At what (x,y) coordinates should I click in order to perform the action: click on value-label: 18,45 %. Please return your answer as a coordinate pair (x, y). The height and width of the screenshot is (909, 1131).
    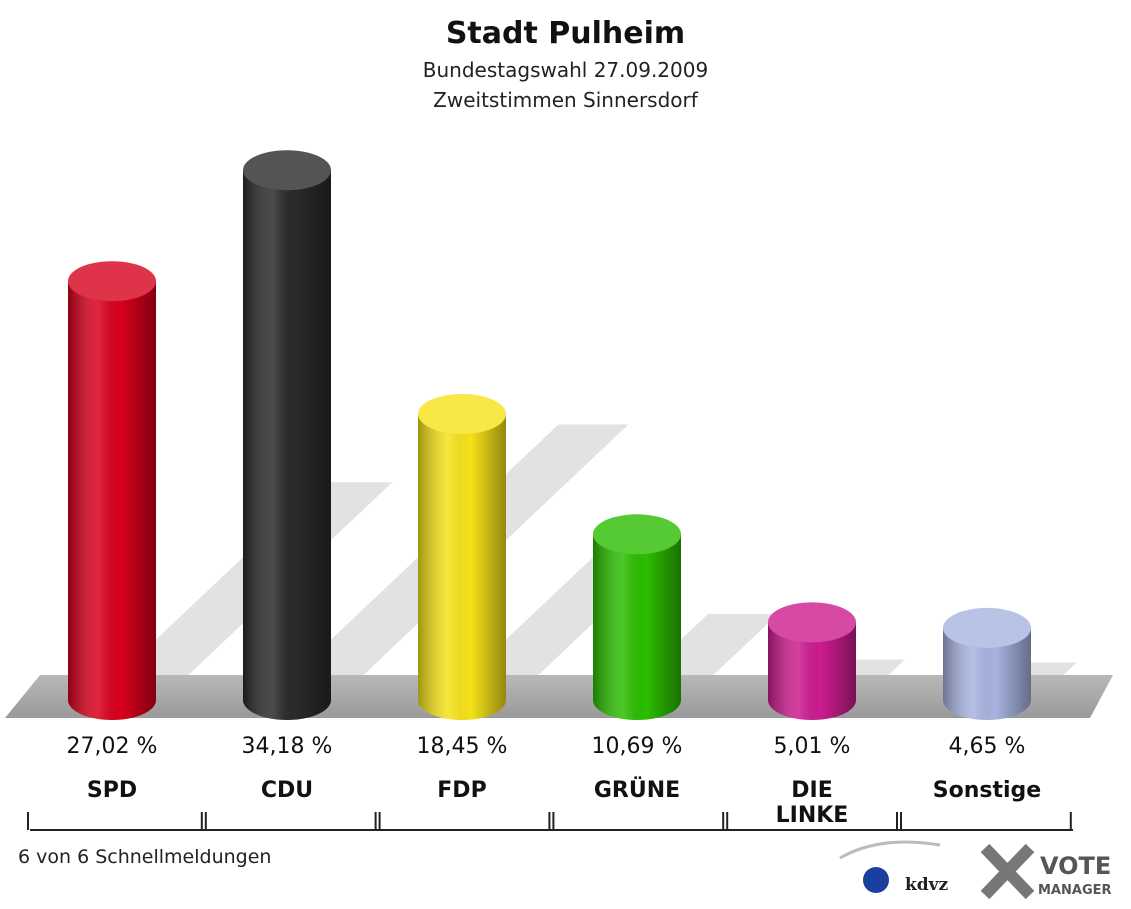
    Looking at the image, I should click on (462, 746).